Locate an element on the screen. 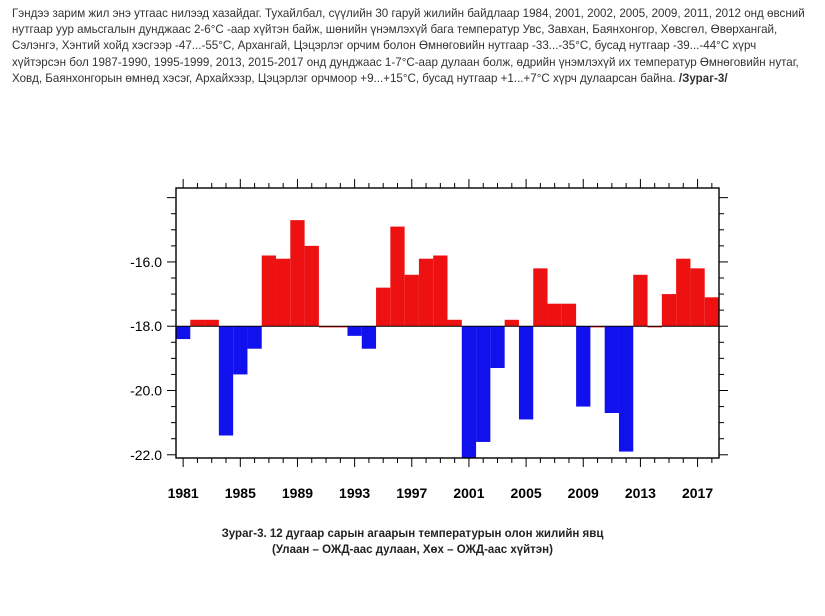 This screenshot has height=616, width=825. y-tick-label: -18.0 is located at coordinates (146, 326).